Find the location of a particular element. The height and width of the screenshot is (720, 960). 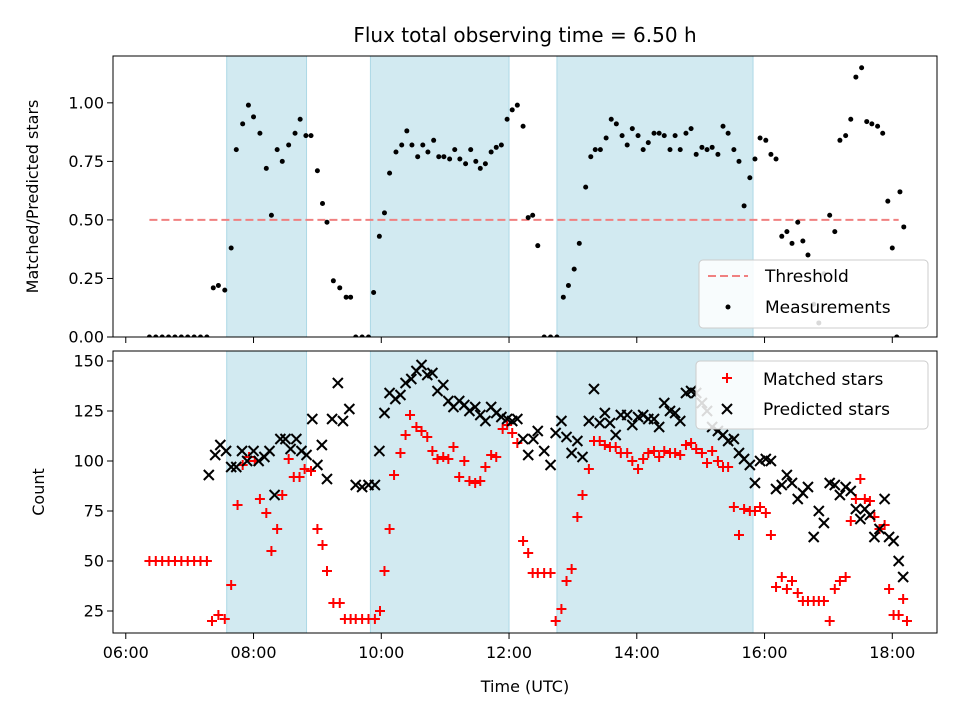

x-tick-label: 12:00 is located at coordinates (509, 652).